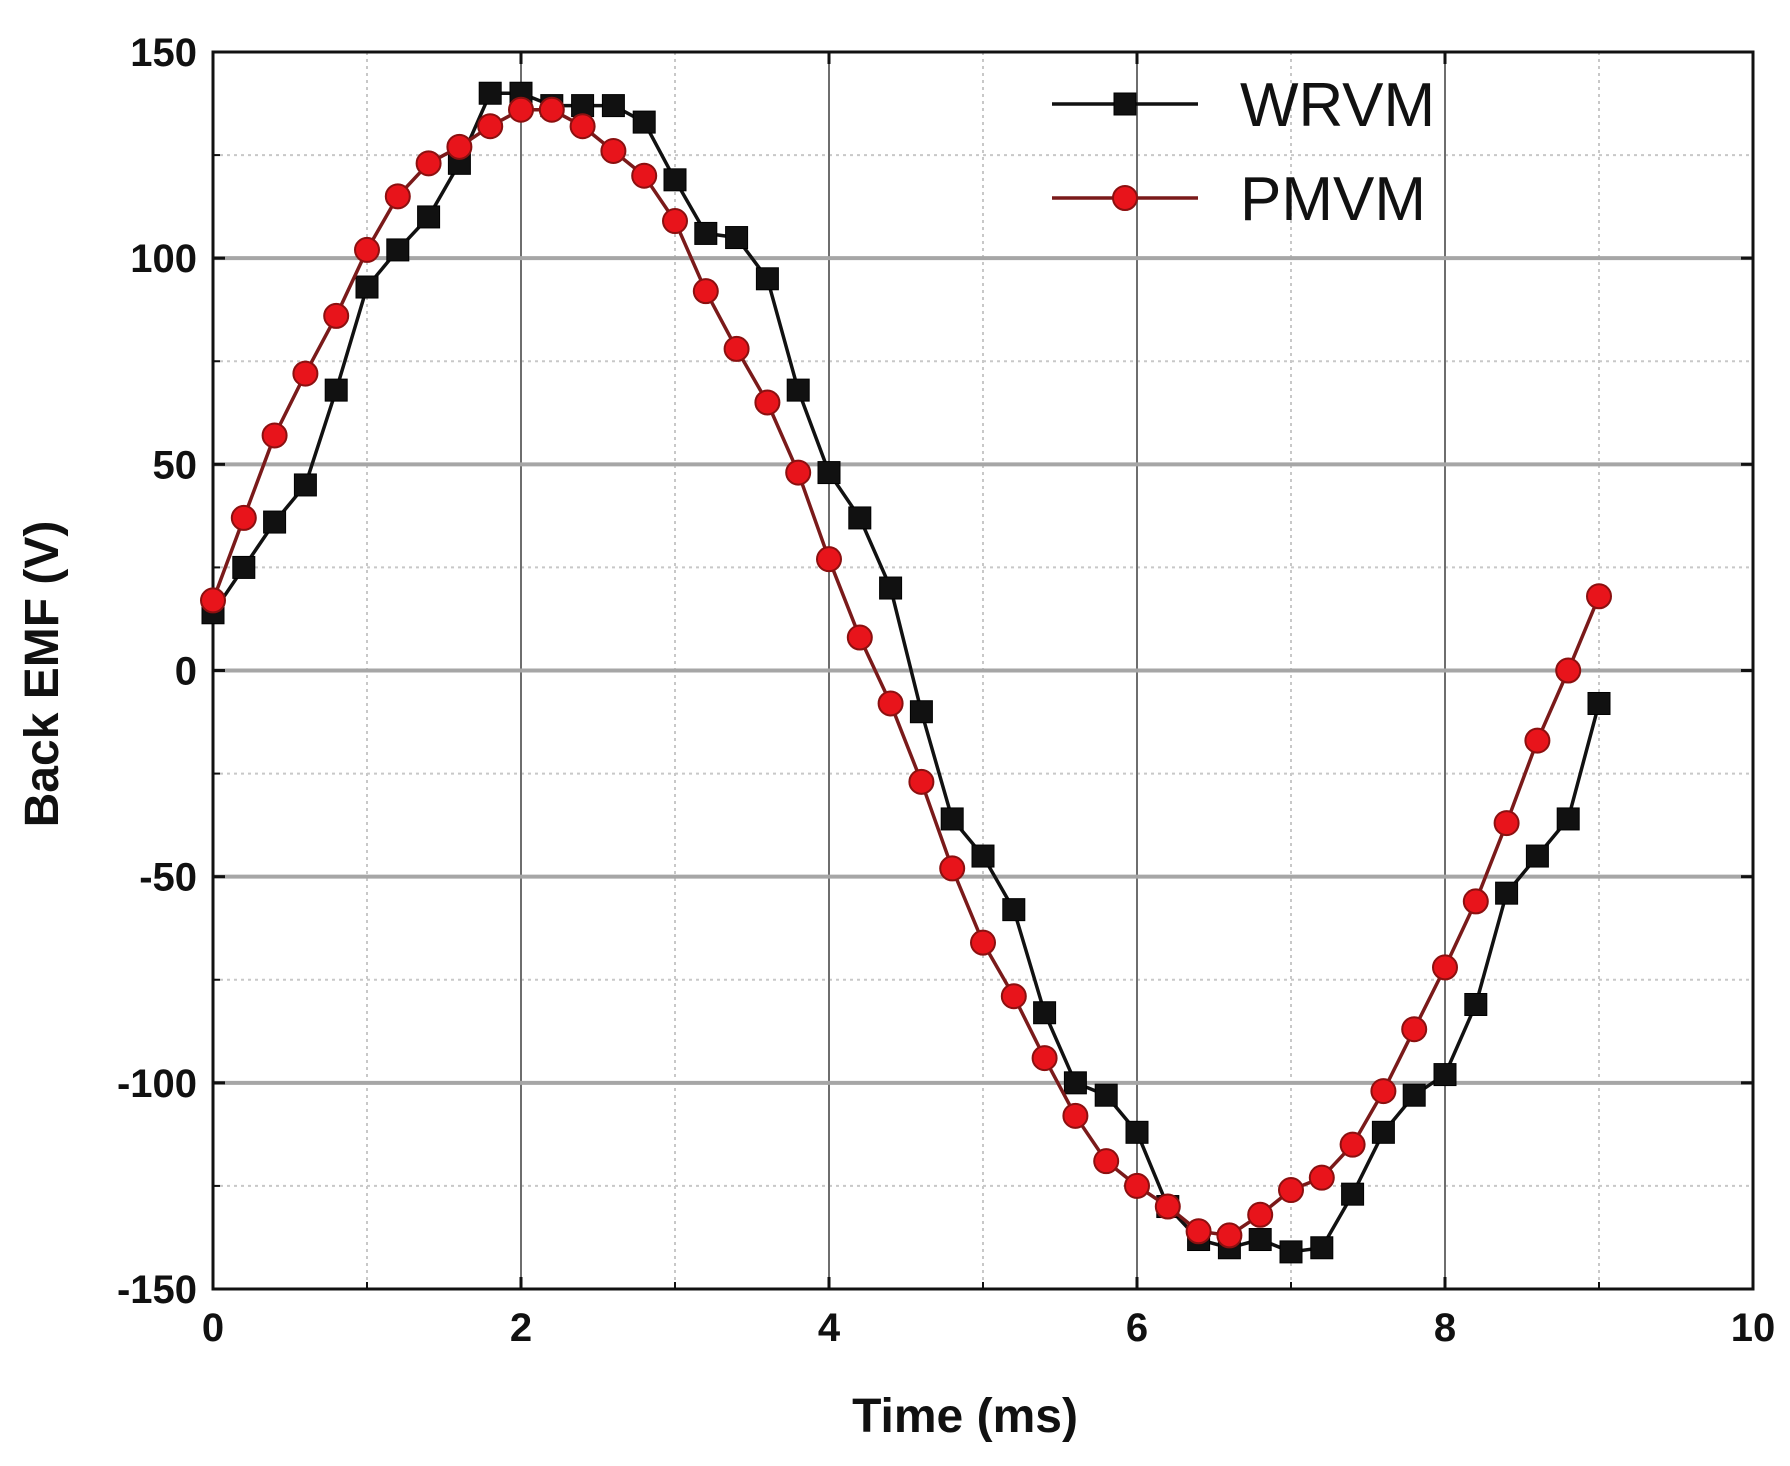 The width and height of the screenshot is (1790, 1466). I want to click on legend: WRVM PMVM, so click(1243, 152).